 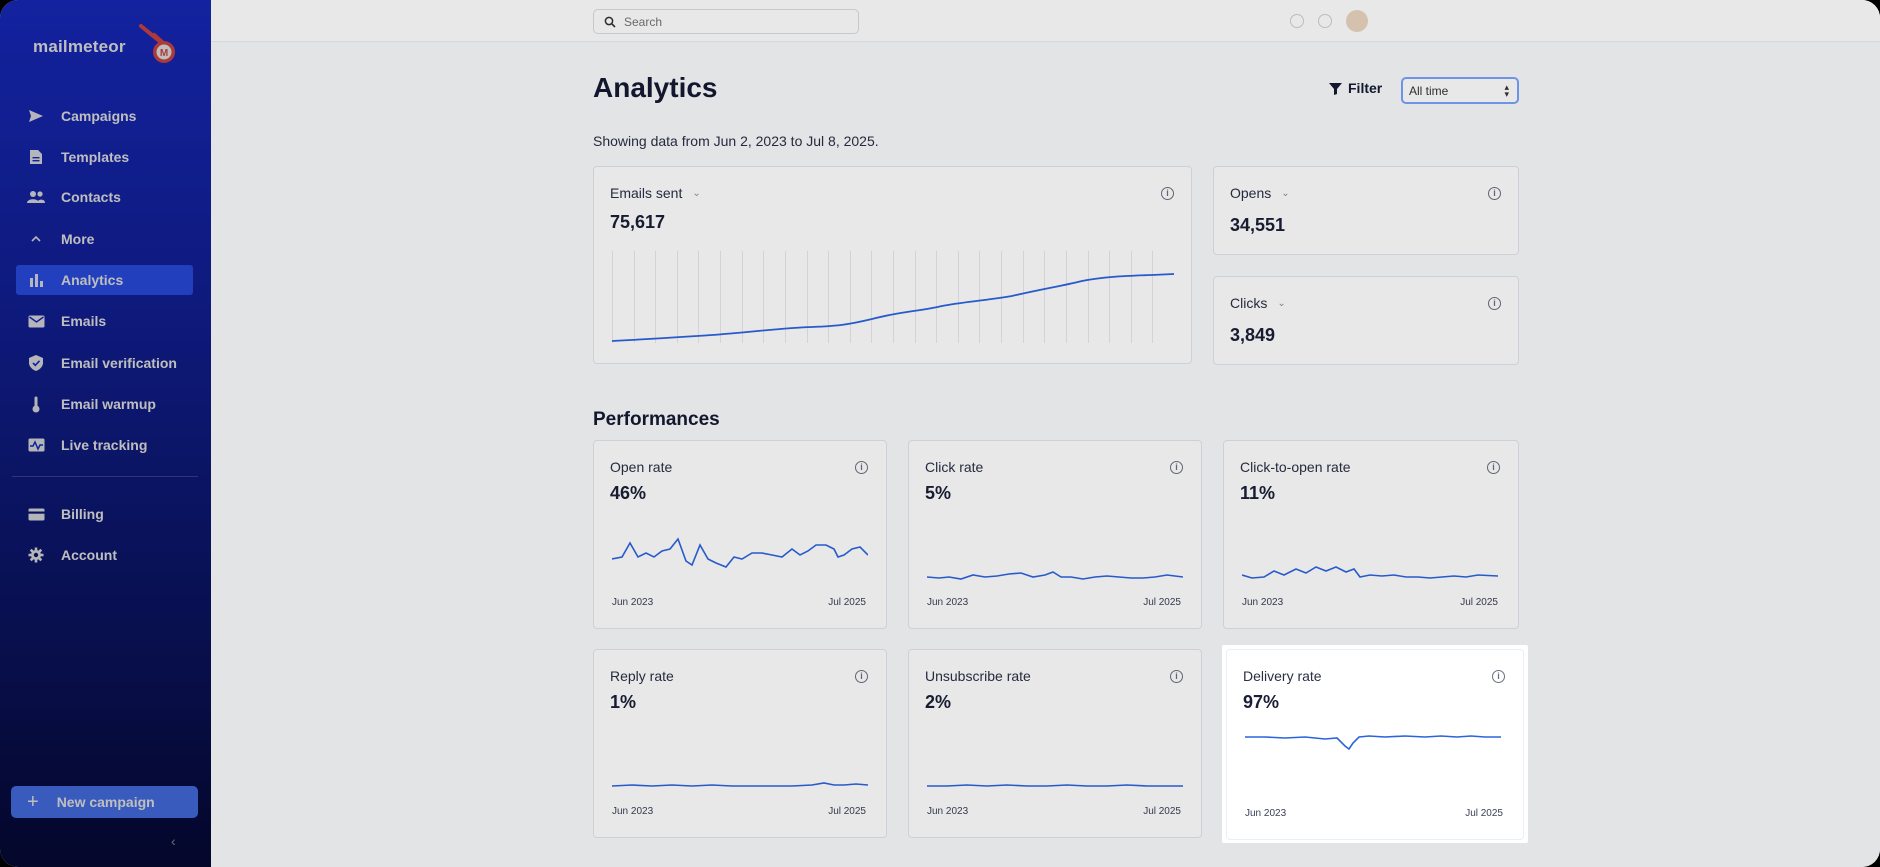 I want to click on unsubscribe-rate-card: Unsubscribe rate 2% i Jun 2023 Jul 2025, so click(x=1055, y=743).